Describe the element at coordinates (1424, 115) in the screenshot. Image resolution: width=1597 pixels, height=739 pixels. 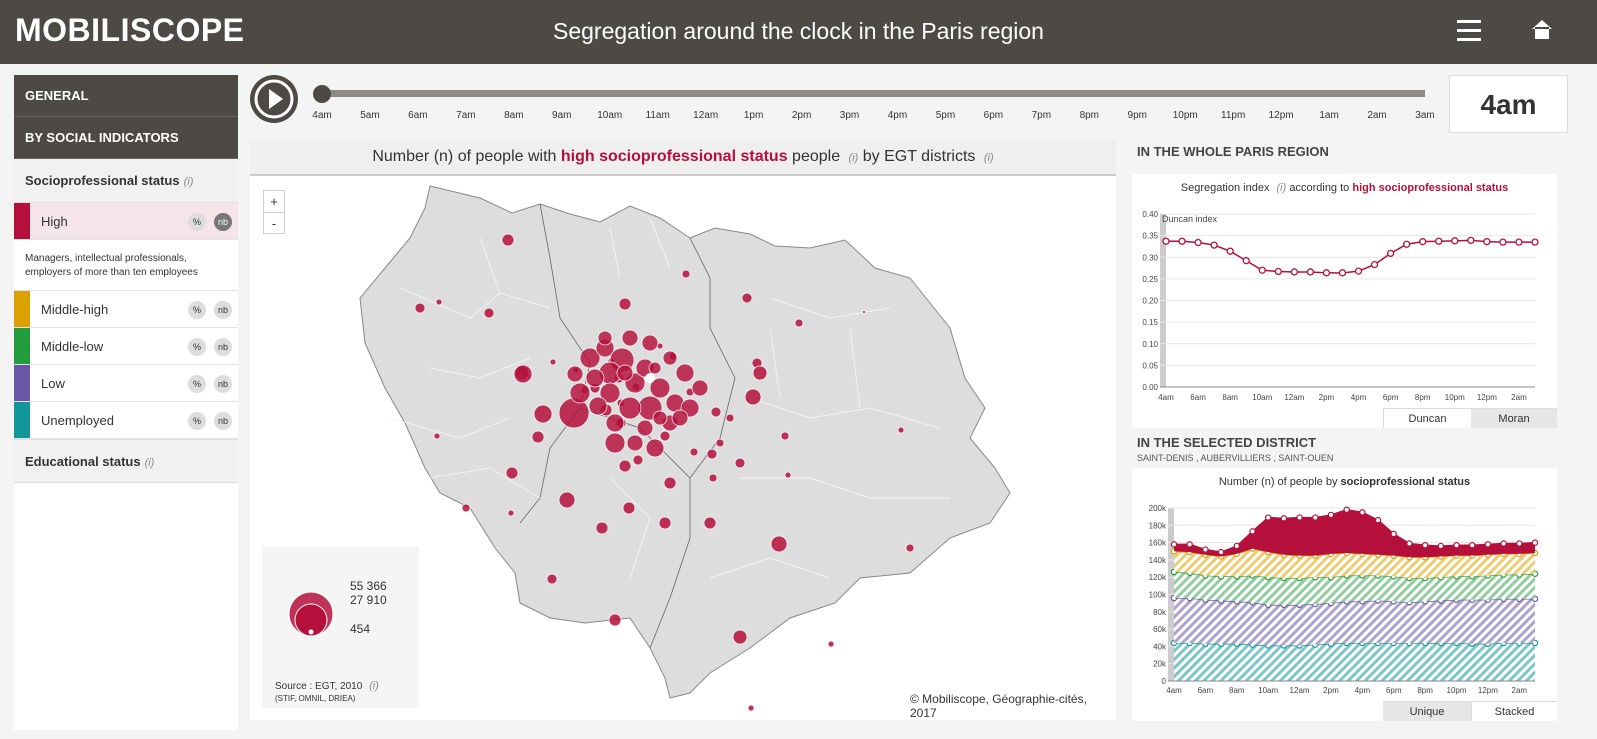
I see `hour-tick-label: 3am` at that location.